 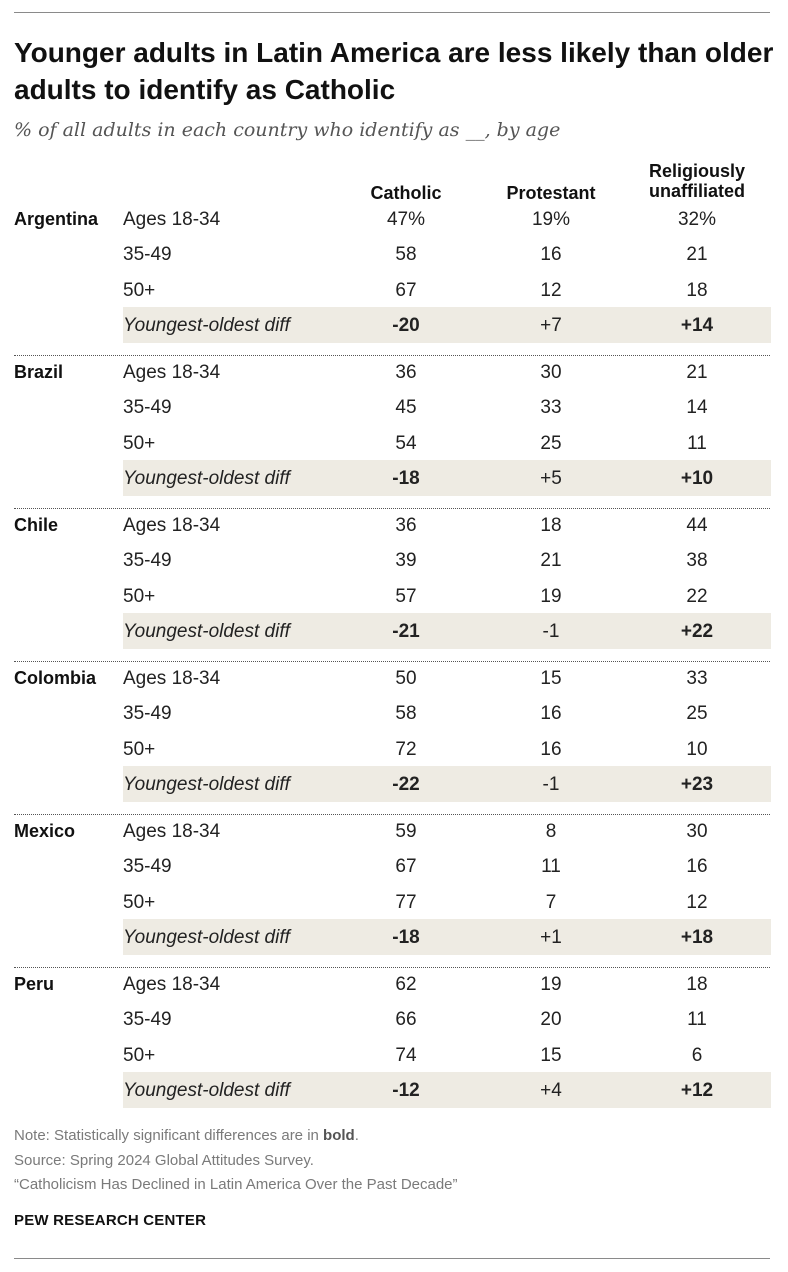 I want to click on table-row: 35-49 66 20 11, so click(x=394, y=1019).